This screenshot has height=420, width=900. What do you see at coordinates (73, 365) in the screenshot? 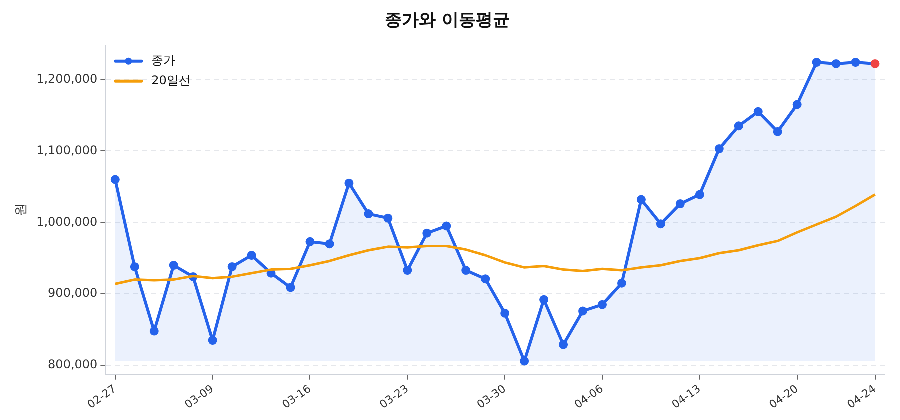
I see `y-tick-label: 800,000` at bounding box center [73, 365].